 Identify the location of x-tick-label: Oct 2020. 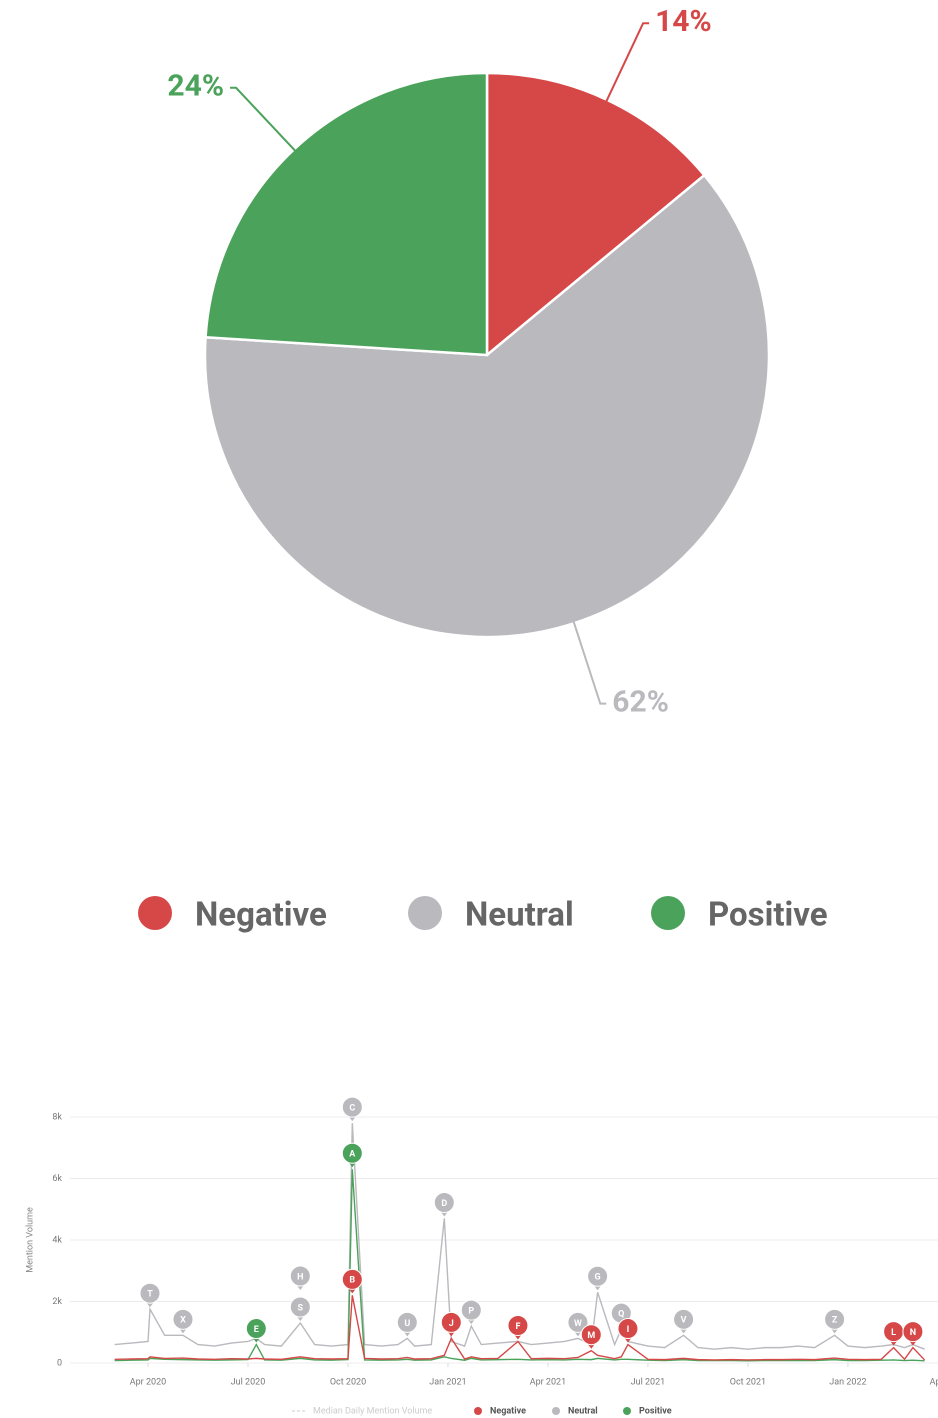
(348, 1382).